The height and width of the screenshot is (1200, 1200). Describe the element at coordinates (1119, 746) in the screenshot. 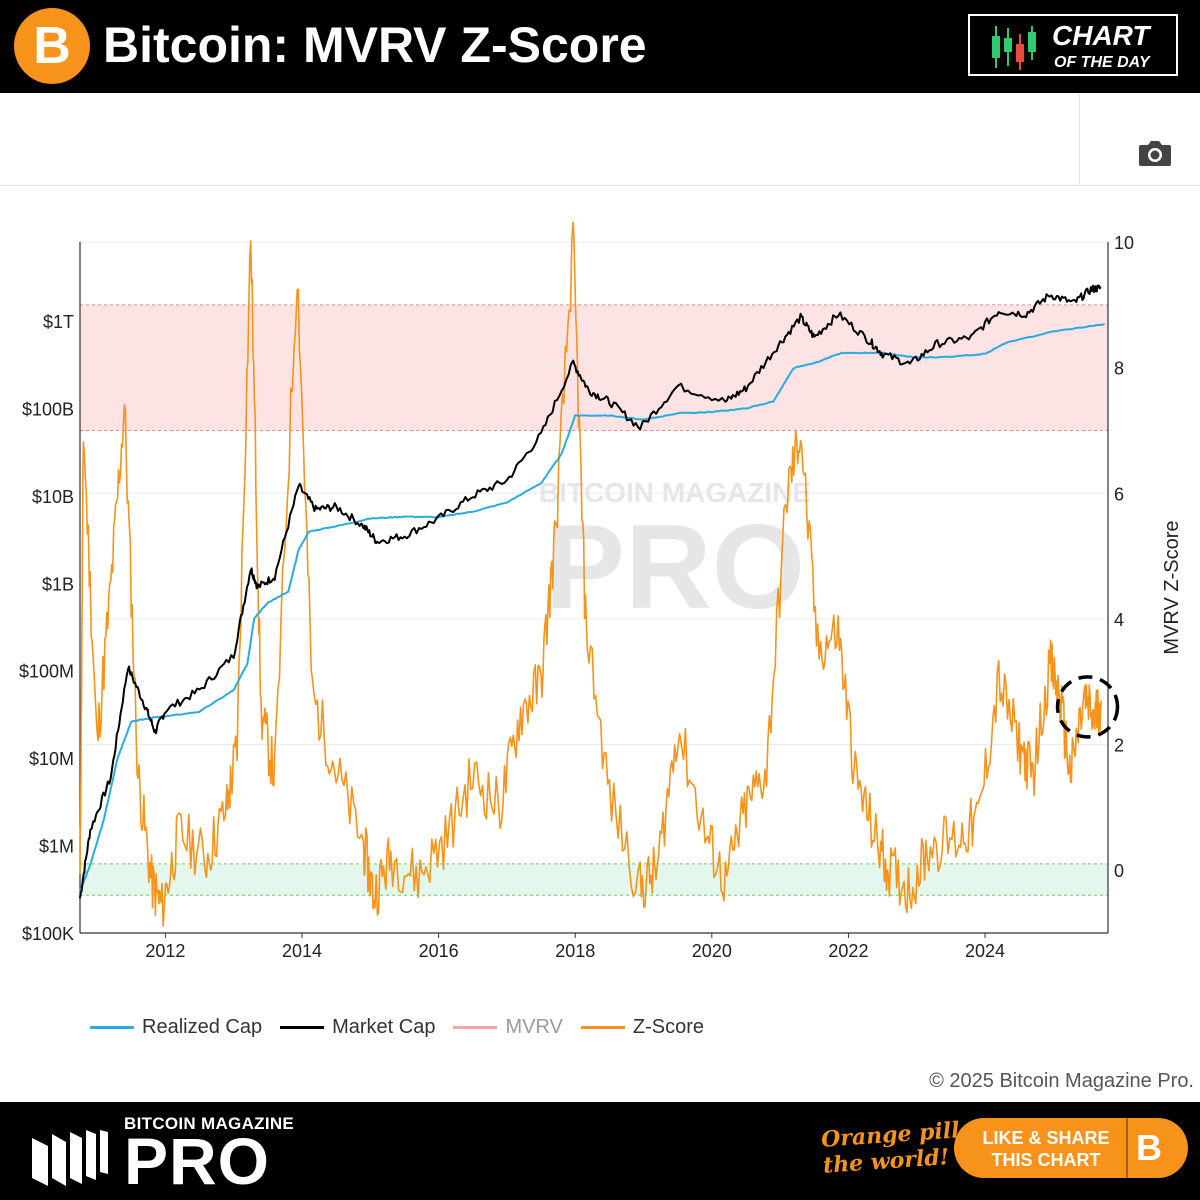

I see `y-right-tick-label: 2` at that location.